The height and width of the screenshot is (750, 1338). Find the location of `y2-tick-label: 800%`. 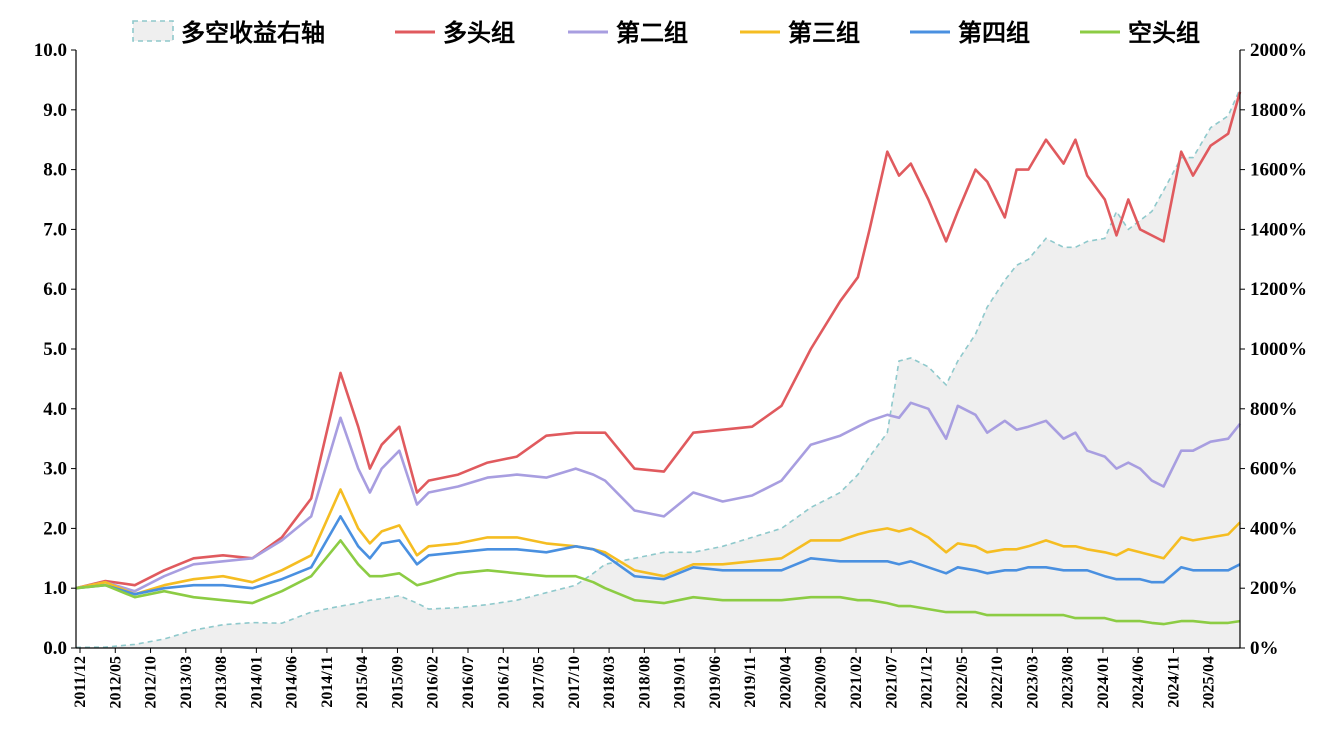

y2-tick-label: 800% is located at coordinates (1274, 409).